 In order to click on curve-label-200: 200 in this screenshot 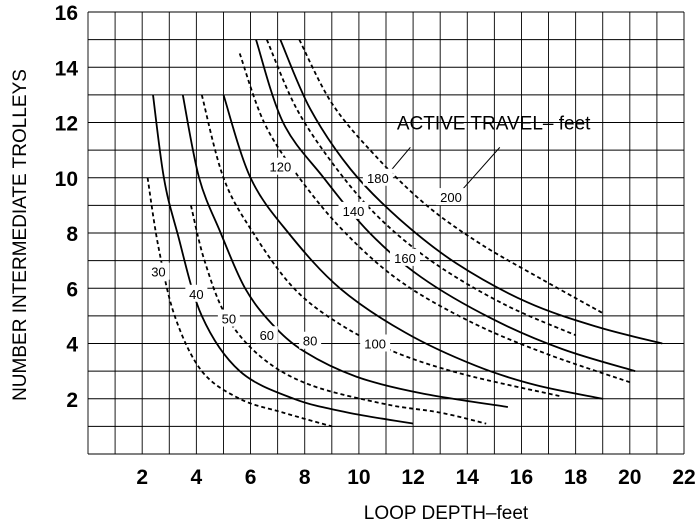, I will do `click(451, 197)`.